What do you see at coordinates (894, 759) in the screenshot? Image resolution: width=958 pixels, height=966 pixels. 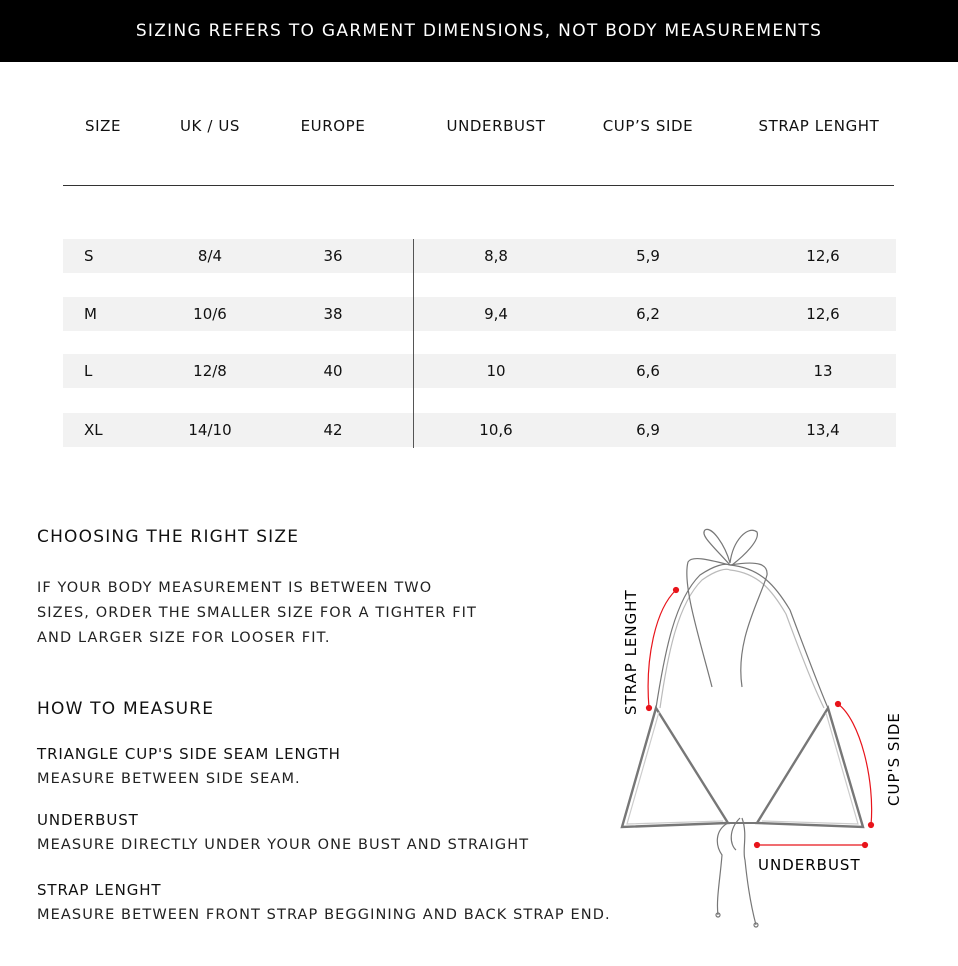 I see `cups-side-label: CUP'S SIDE` at bounding box center [894, 759].